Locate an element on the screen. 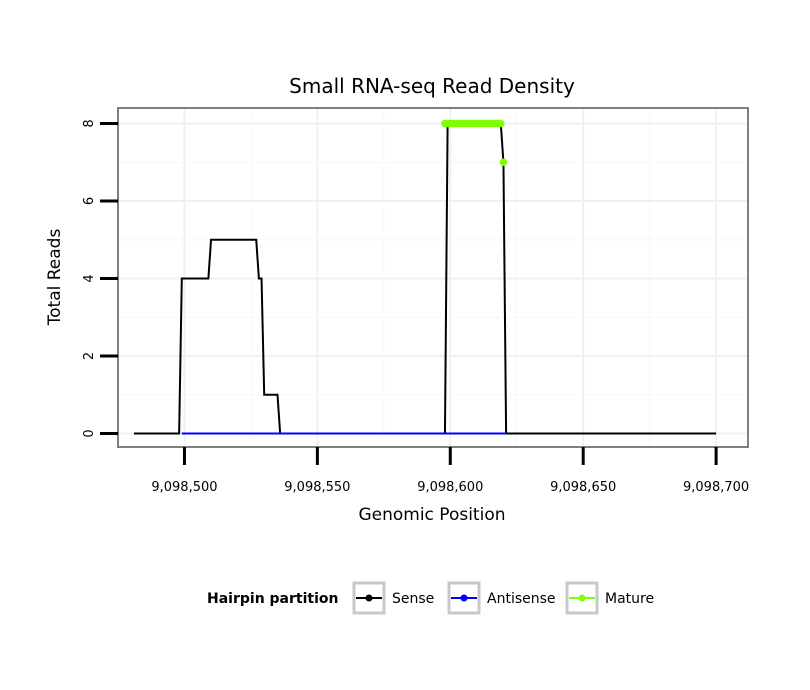  legend-dot-sense is located at coordinates (369, 598).